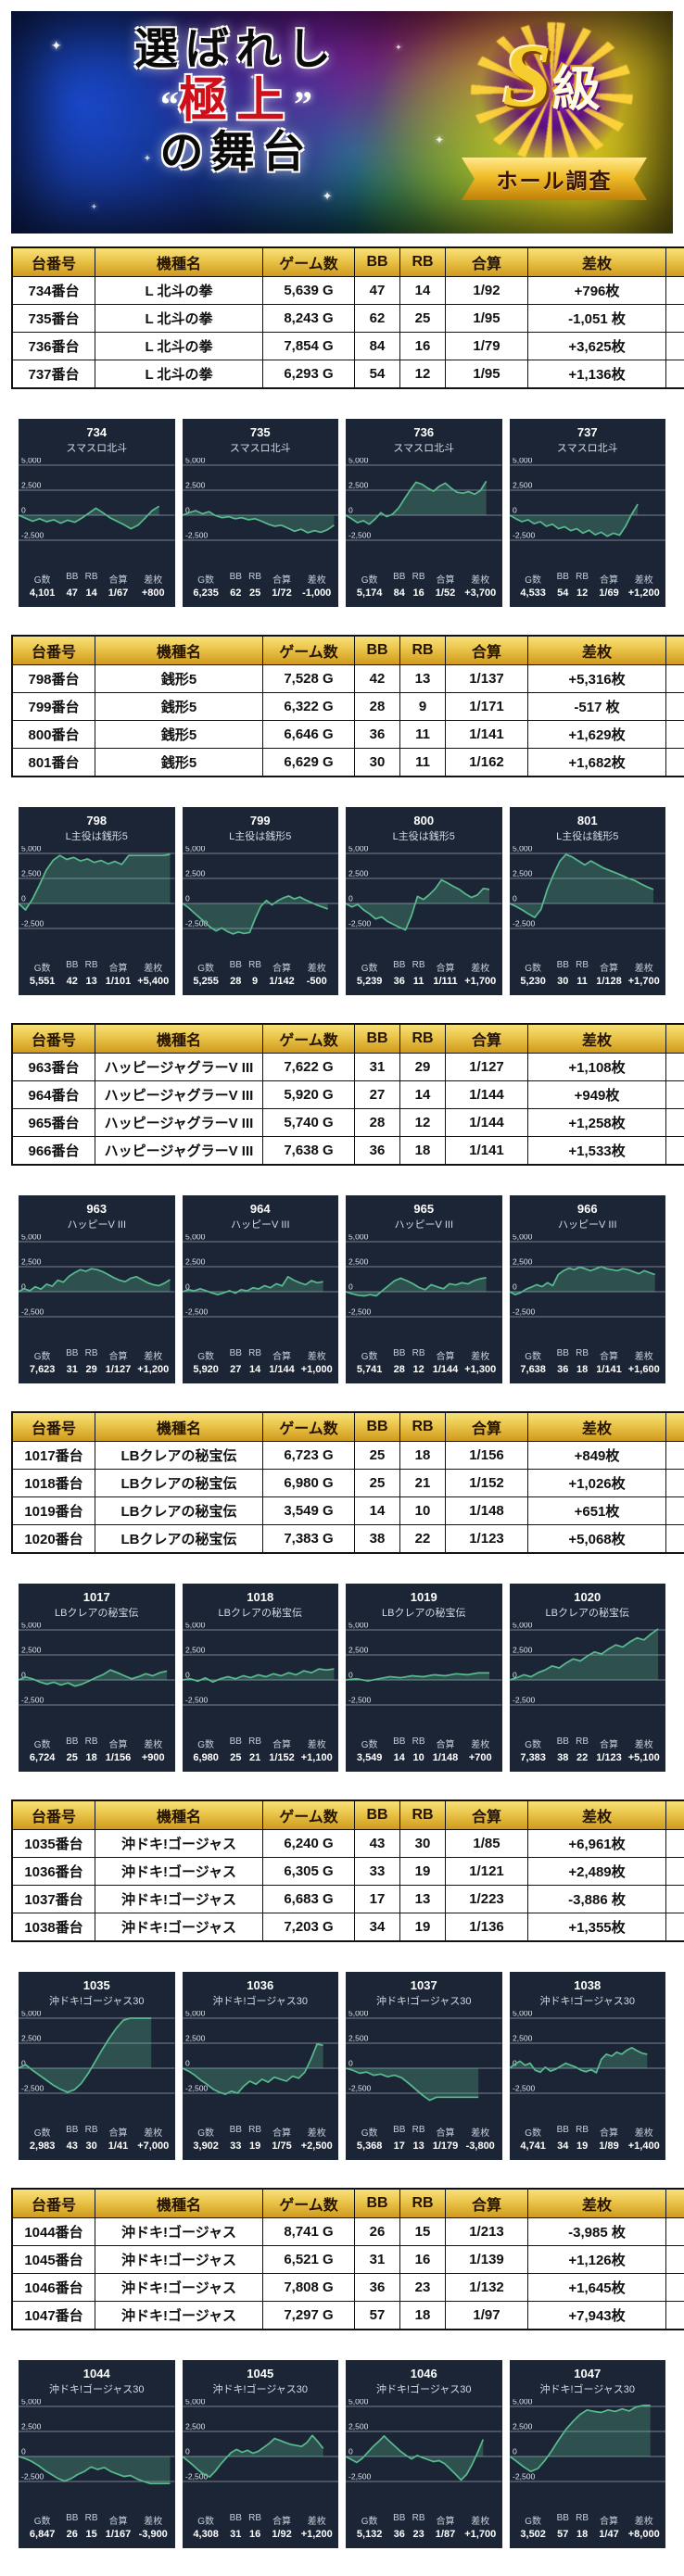  I want to click on column-header-rb-count: RB, so click(423, 2204).